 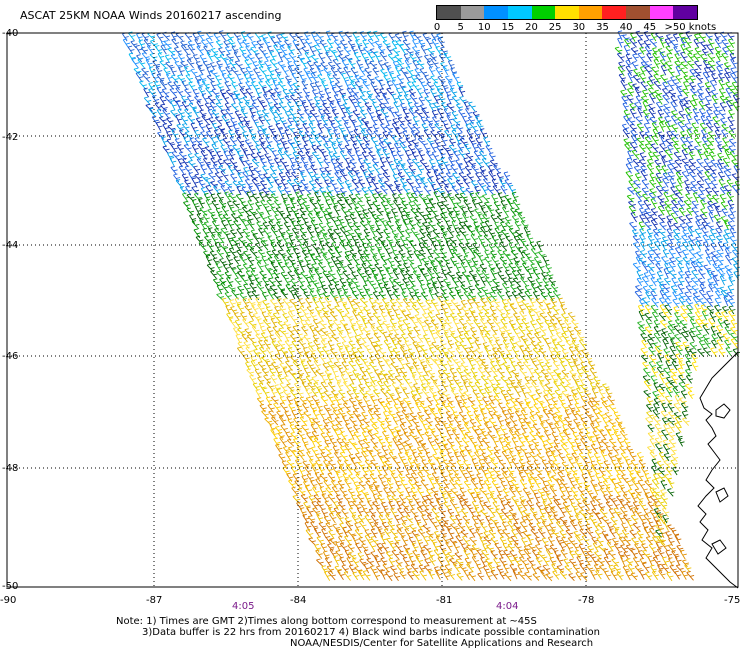 What do you see at coordinates (10, 468) in the screenshot?
I see `lat-label: -48` at bounding box center [10, 468].